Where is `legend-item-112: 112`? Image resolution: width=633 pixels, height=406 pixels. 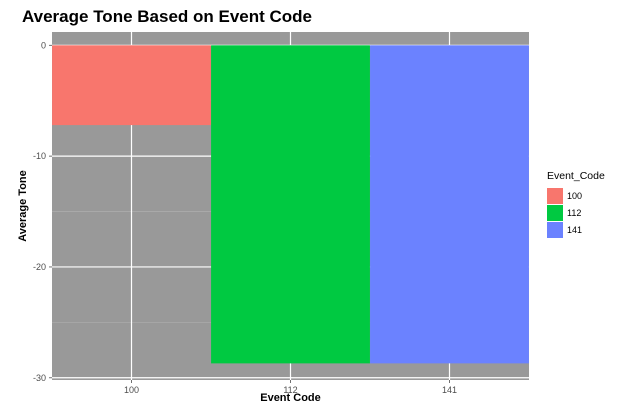
legend-item-112: 112 is located at coordinates (576, 212).